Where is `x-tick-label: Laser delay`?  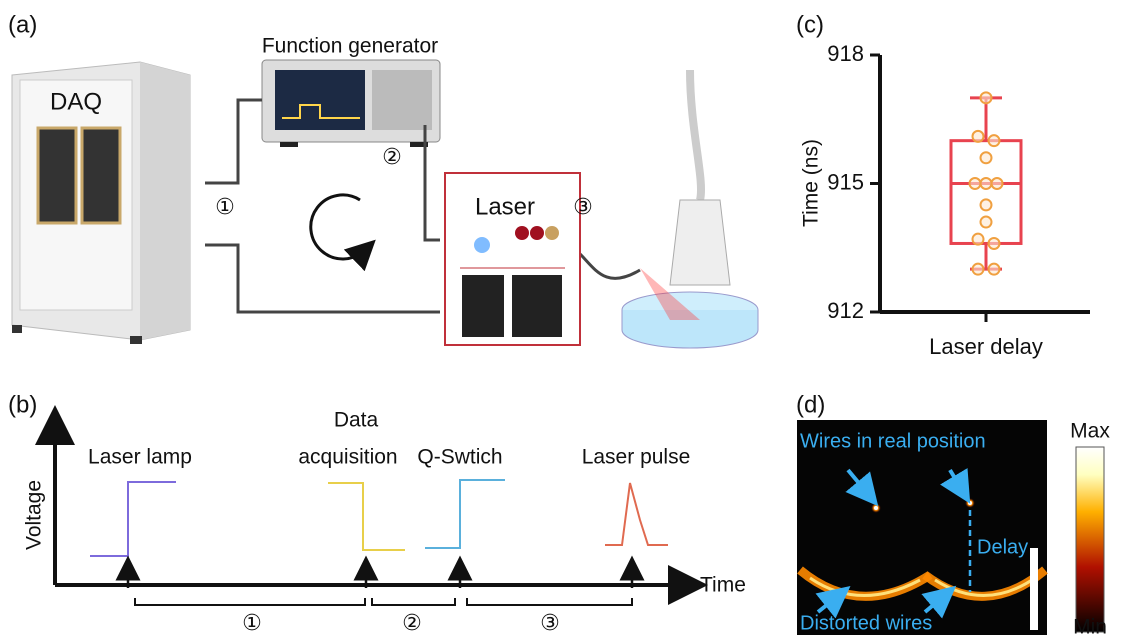 x-tick-label: Laser delay is located at coordinates (986, 346).